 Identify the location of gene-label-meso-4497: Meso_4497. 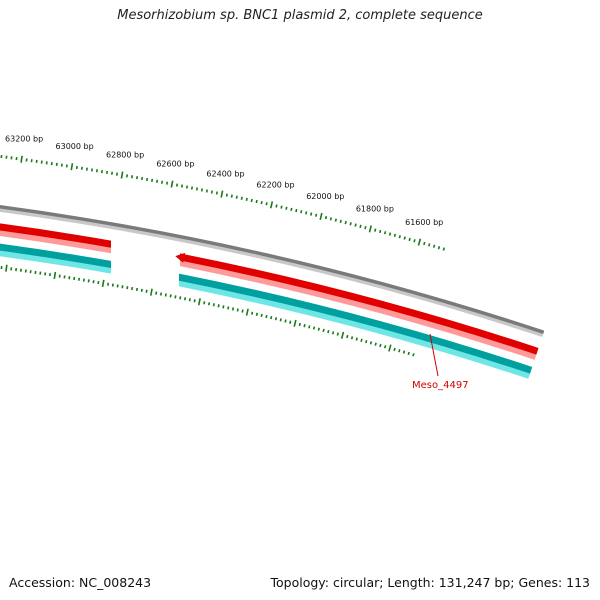
(440, 385).